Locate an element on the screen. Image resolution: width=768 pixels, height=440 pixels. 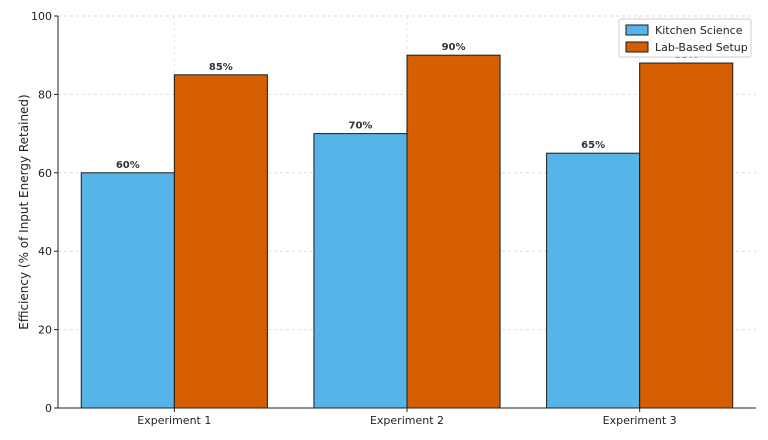
y-axis-title: Efficiency (% of Input Energy Retained) is located at coordinates (24, 211).